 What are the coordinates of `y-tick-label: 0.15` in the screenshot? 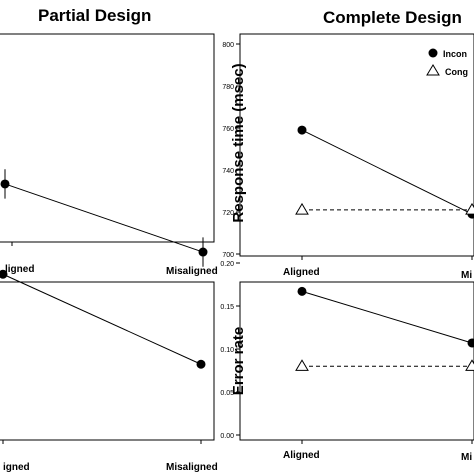 It's located at (227, 307).